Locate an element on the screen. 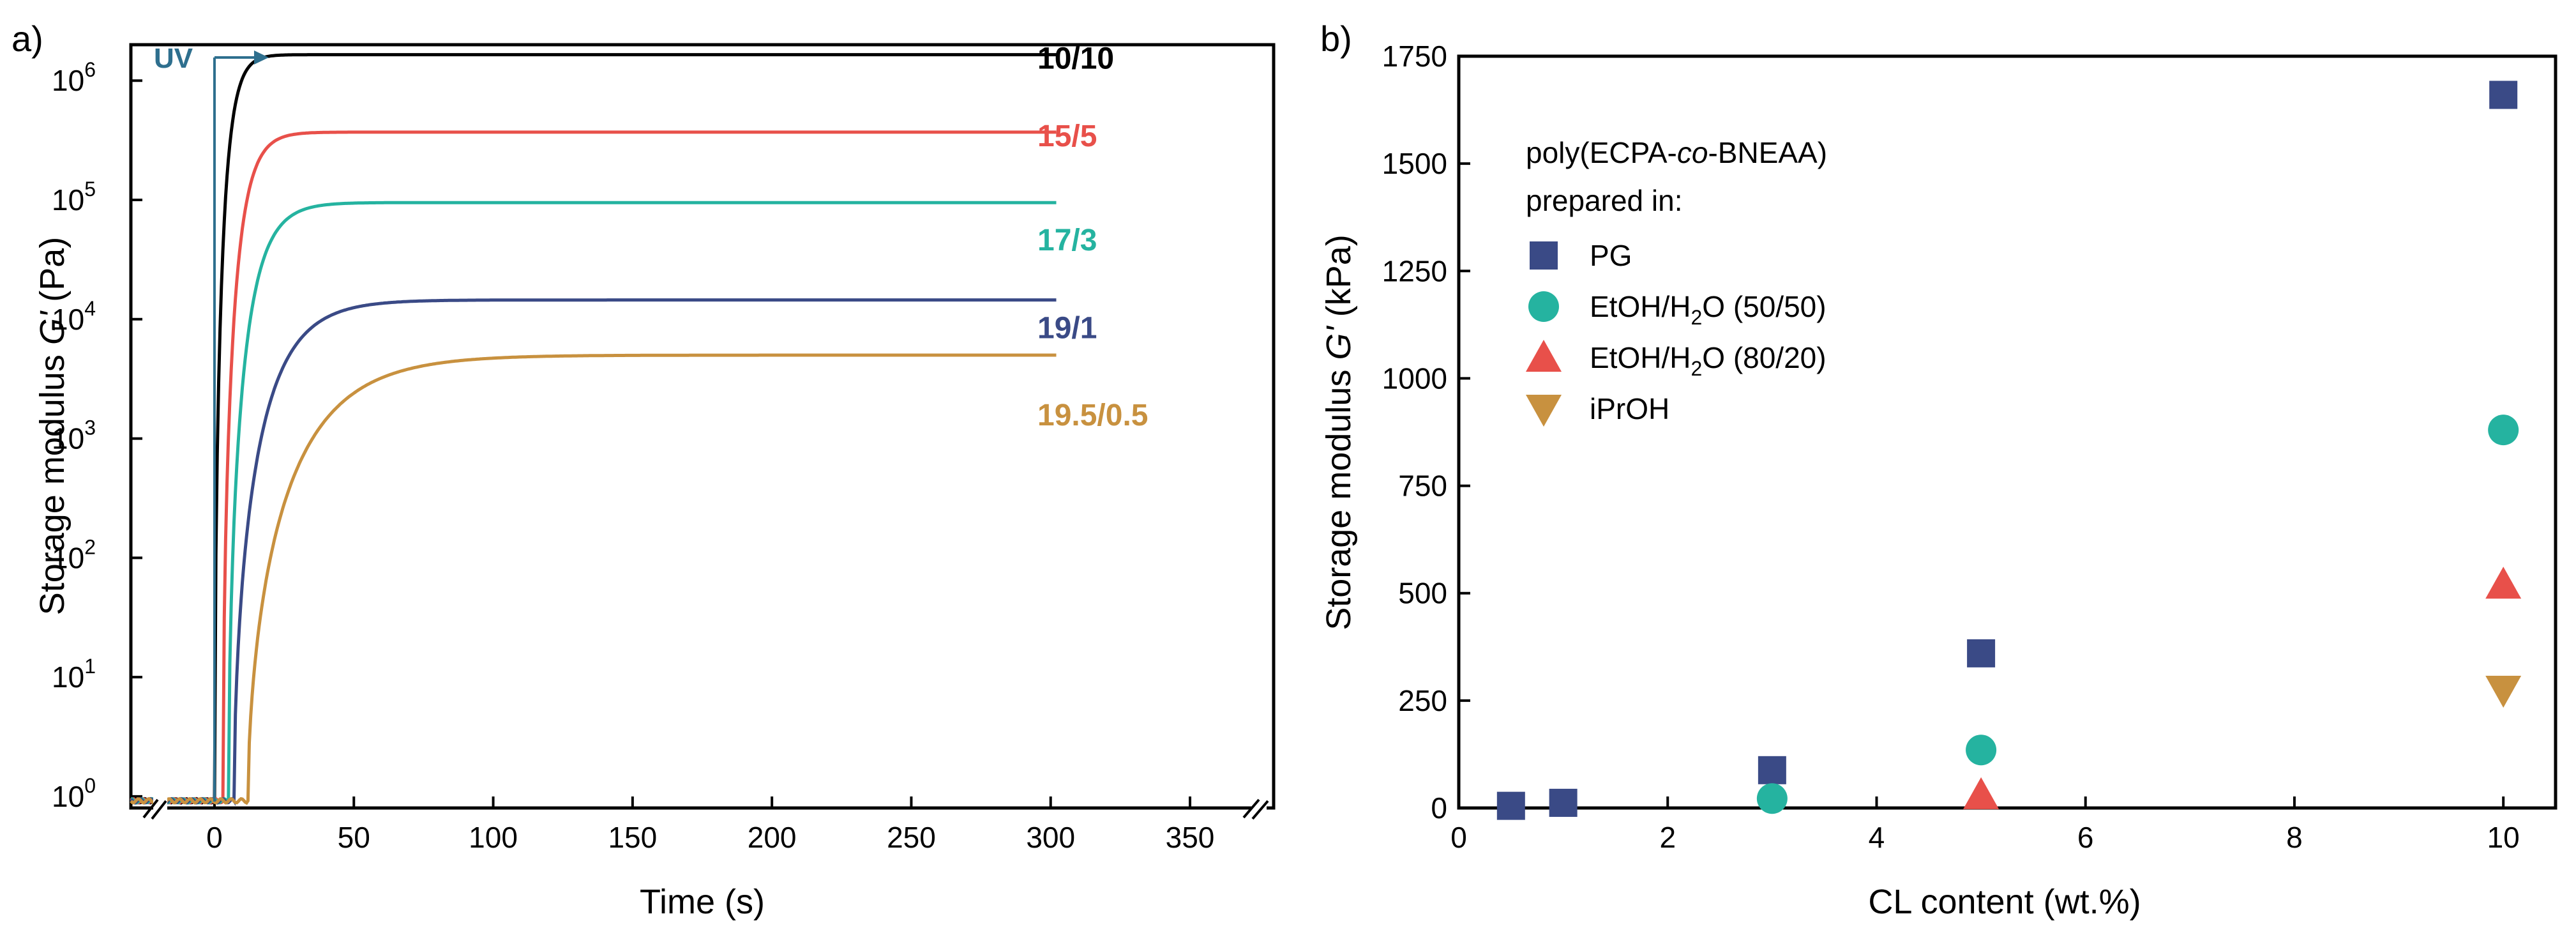 This screenshot has width=2576, height=937. legend-label: EtOH/H2O (50/50) is located at coordinates (1708, 309).